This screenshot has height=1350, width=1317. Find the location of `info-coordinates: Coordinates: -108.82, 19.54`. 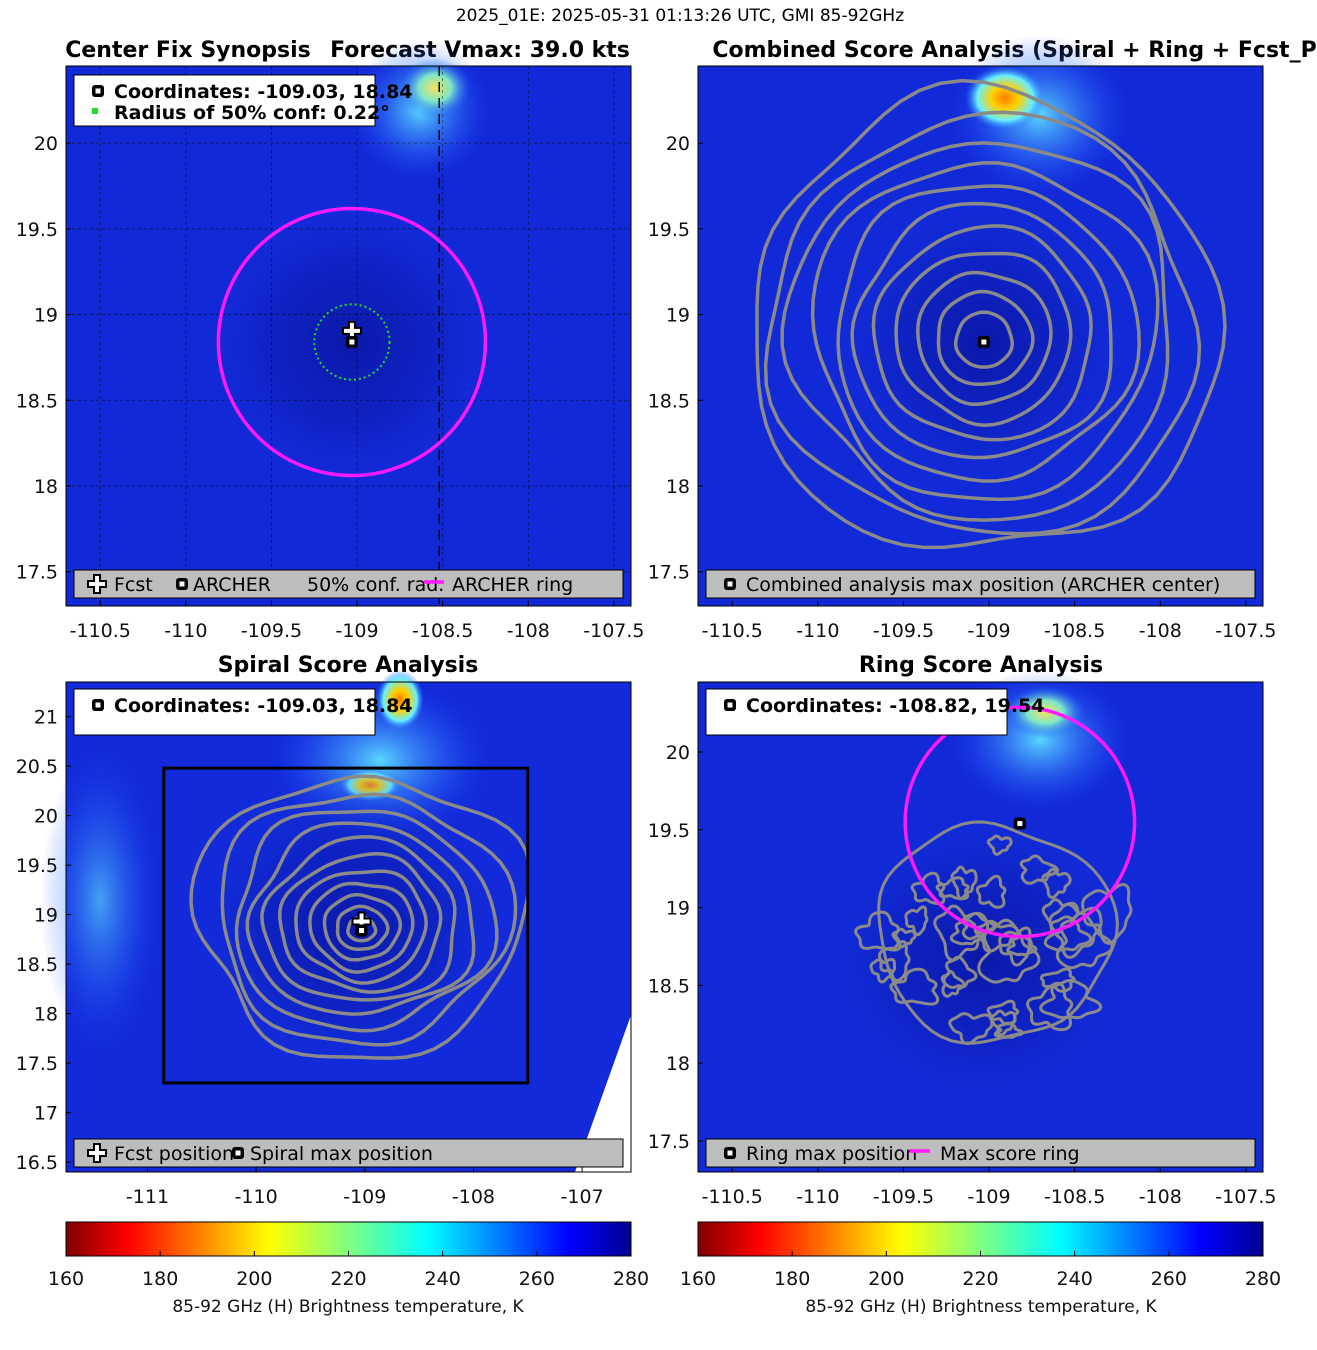

info-coordinates: Coordinates: -108.82, 19.54 is located at coordinates (895, 706).